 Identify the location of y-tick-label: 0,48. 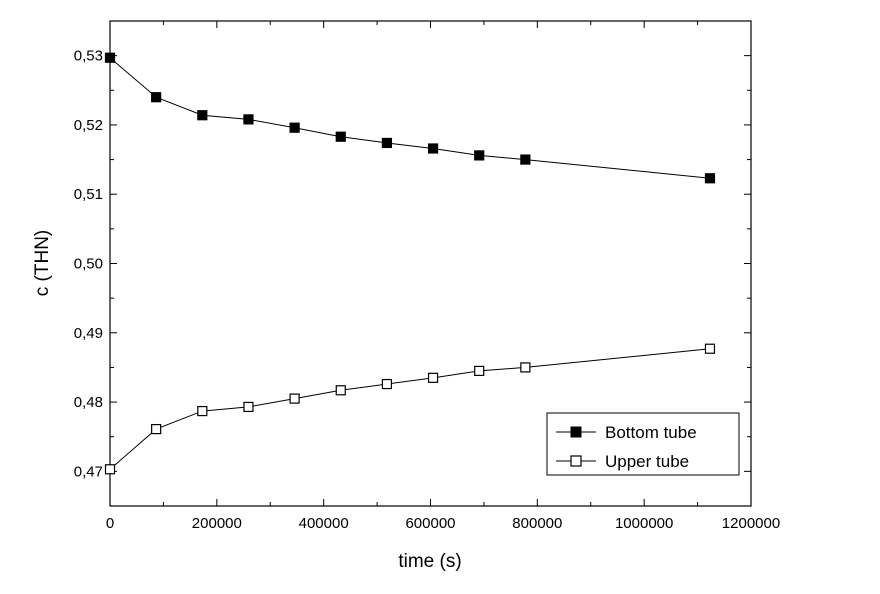
(88, 402).